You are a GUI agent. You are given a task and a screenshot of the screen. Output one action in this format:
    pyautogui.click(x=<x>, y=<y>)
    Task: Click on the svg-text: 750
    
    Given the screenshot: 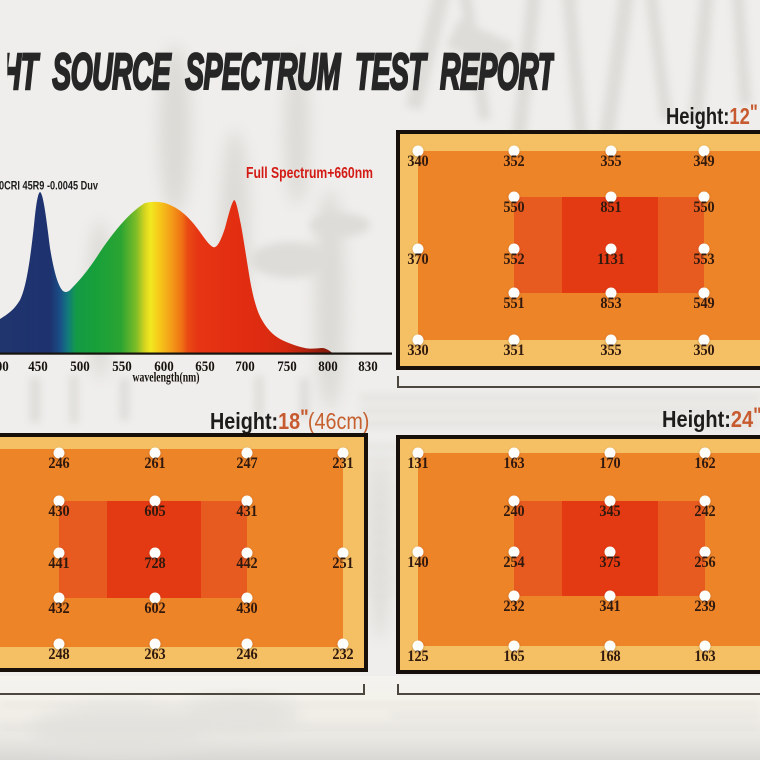 What is the action you would take?
    pyautogui.click(x=287, y=367)
    